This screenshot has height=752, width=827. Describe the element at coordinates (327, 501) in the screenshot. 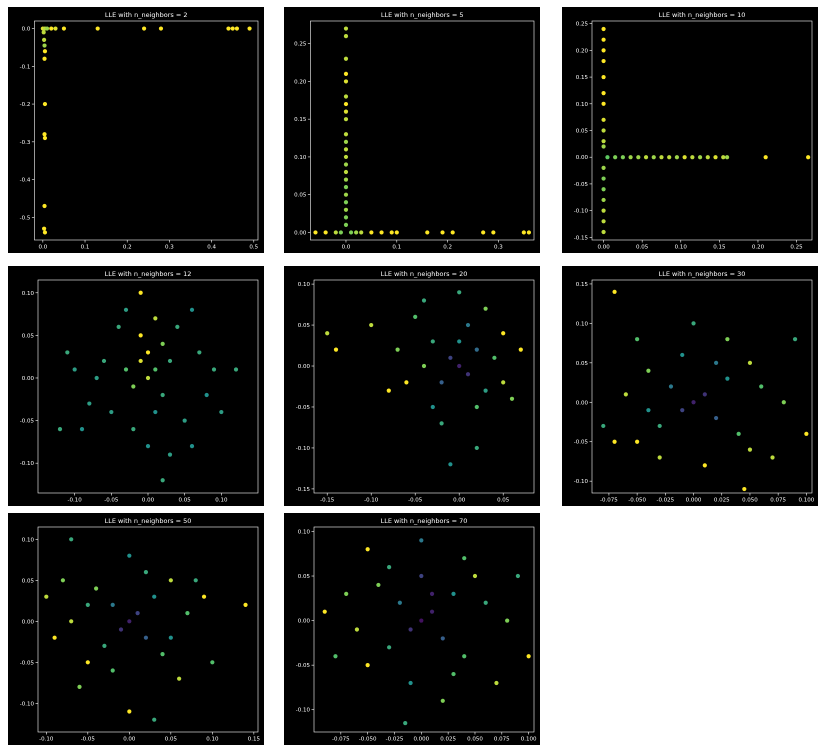

I see `x-tick-label: -0.15` at that location.